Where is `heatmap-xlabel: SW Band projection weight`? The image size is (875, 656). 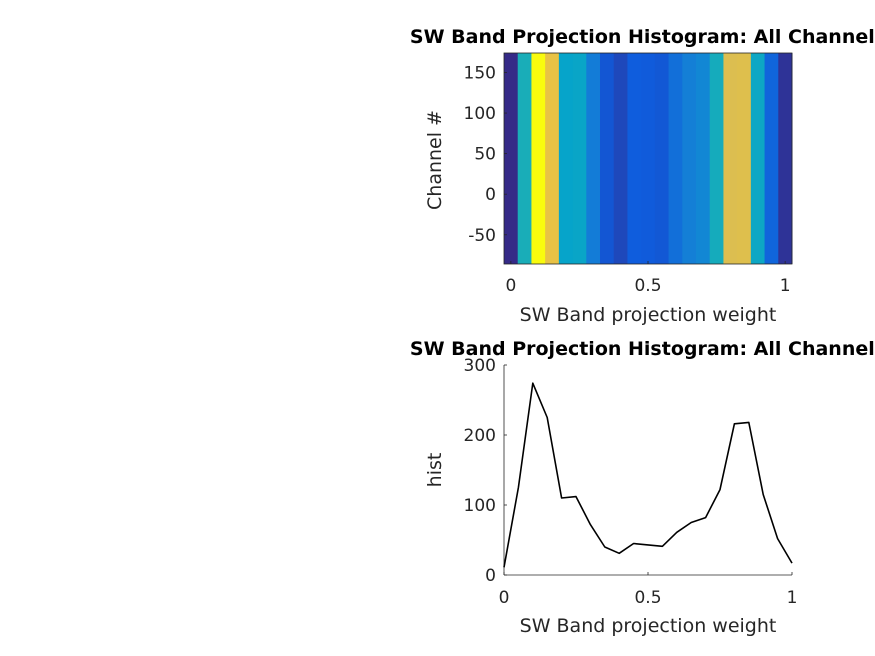
heatmap-xlabel: SW Band projection weight is located at coordinates (648, 315).